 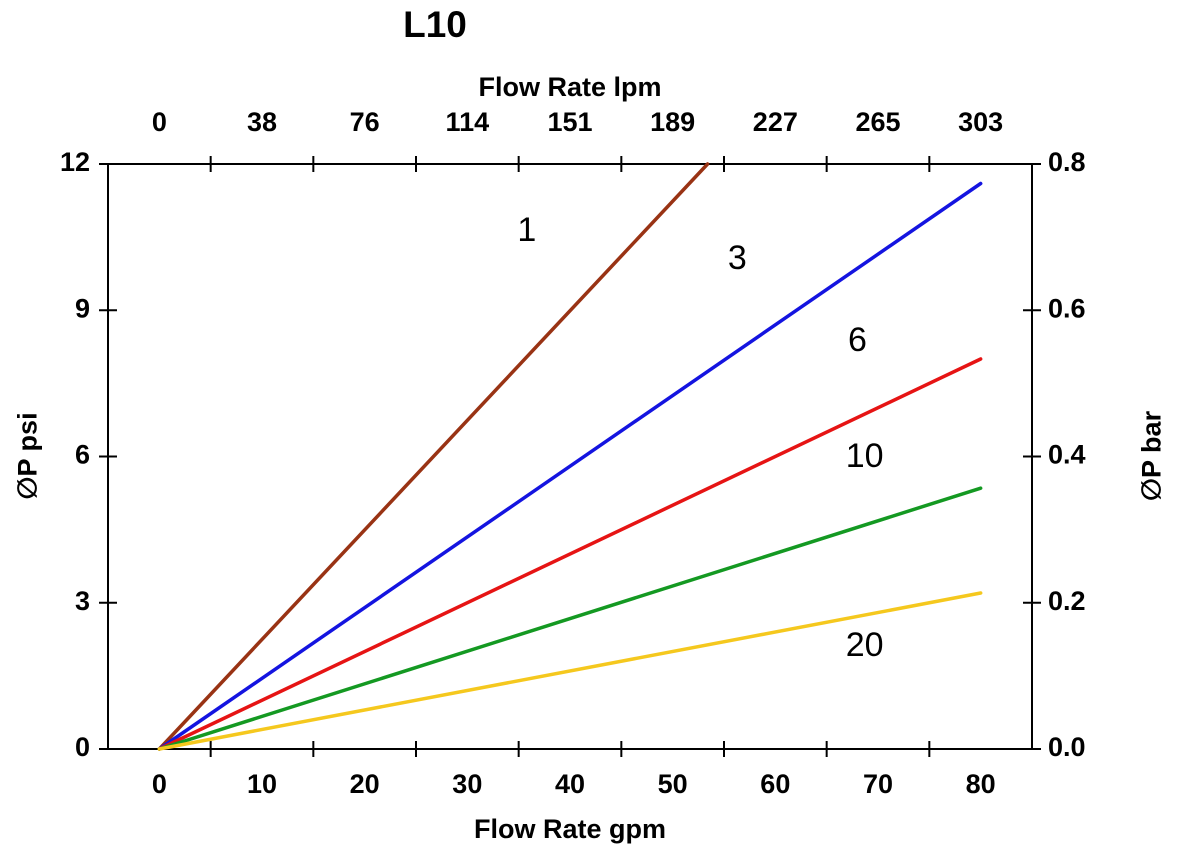 I want to click on bottom-x-tick-label: 70, so click(x=878, y=784).